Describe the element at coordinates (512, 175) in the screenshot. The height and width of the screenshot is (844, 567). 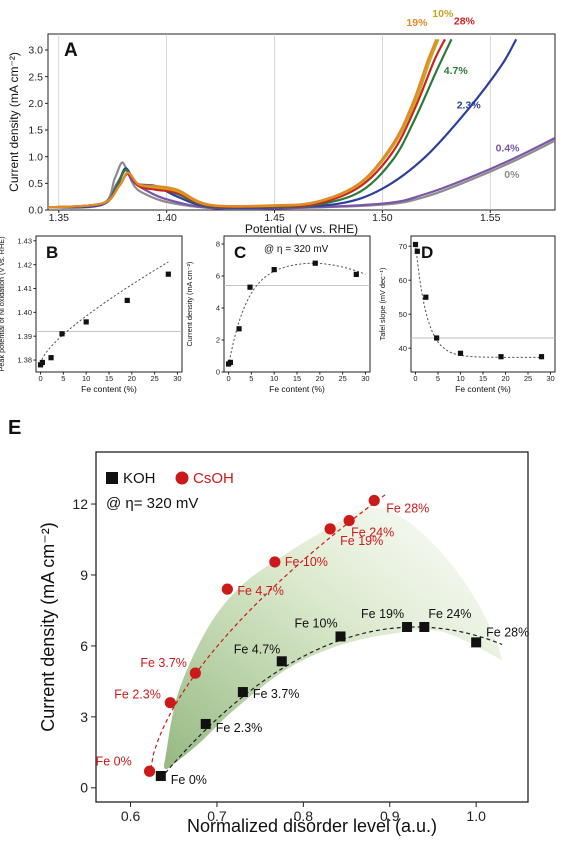
I see `curve-label: 0%` at that location.